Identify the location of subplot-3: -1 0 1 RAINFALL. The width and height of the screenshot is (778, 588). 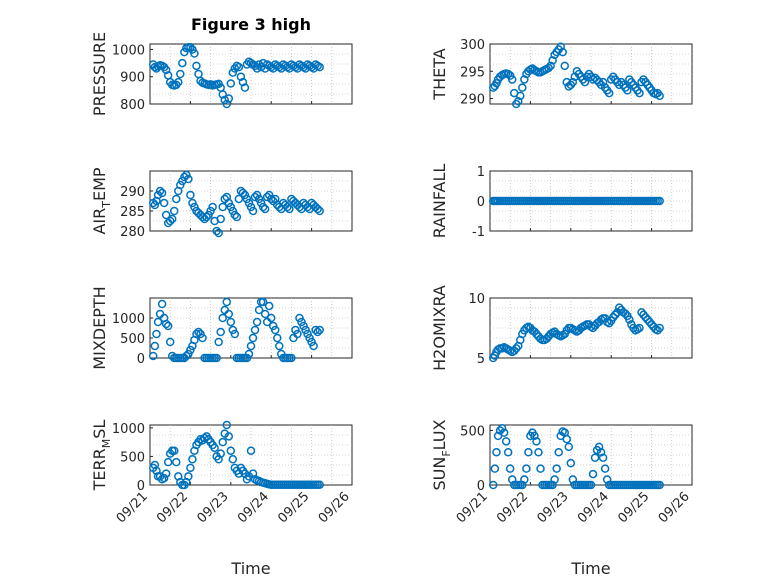
(561, 202).